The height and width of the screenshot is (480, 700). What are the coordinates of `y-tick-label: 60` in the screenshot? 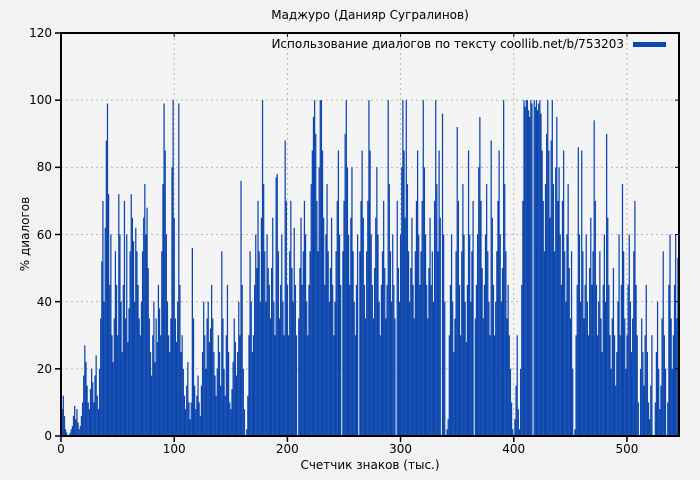 It's located at (44, 234).